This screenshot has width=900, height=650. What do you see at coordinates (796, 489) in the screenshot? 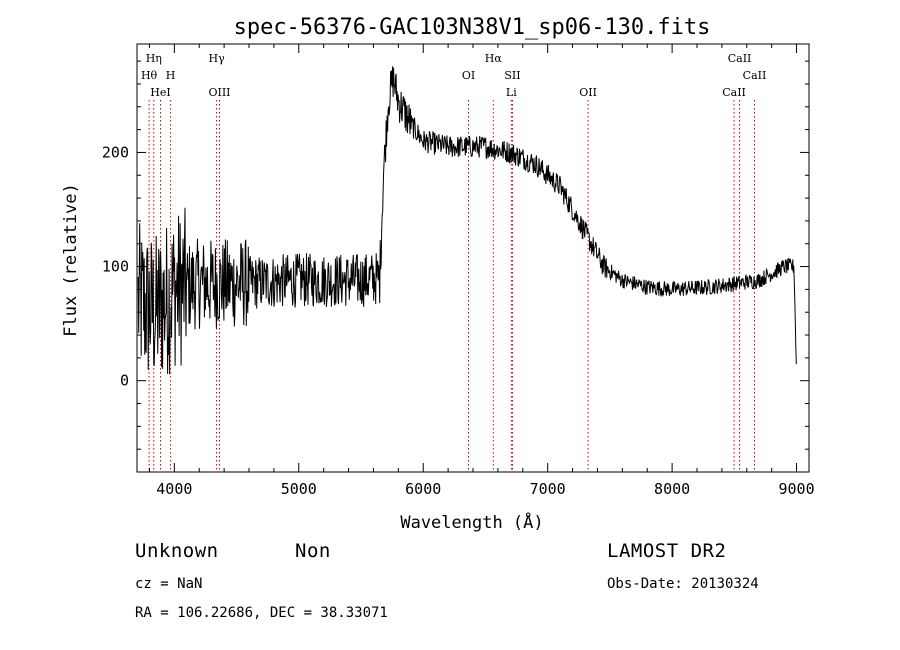
I see `x-tick-label: 9000` at bounding box center [796, 489].